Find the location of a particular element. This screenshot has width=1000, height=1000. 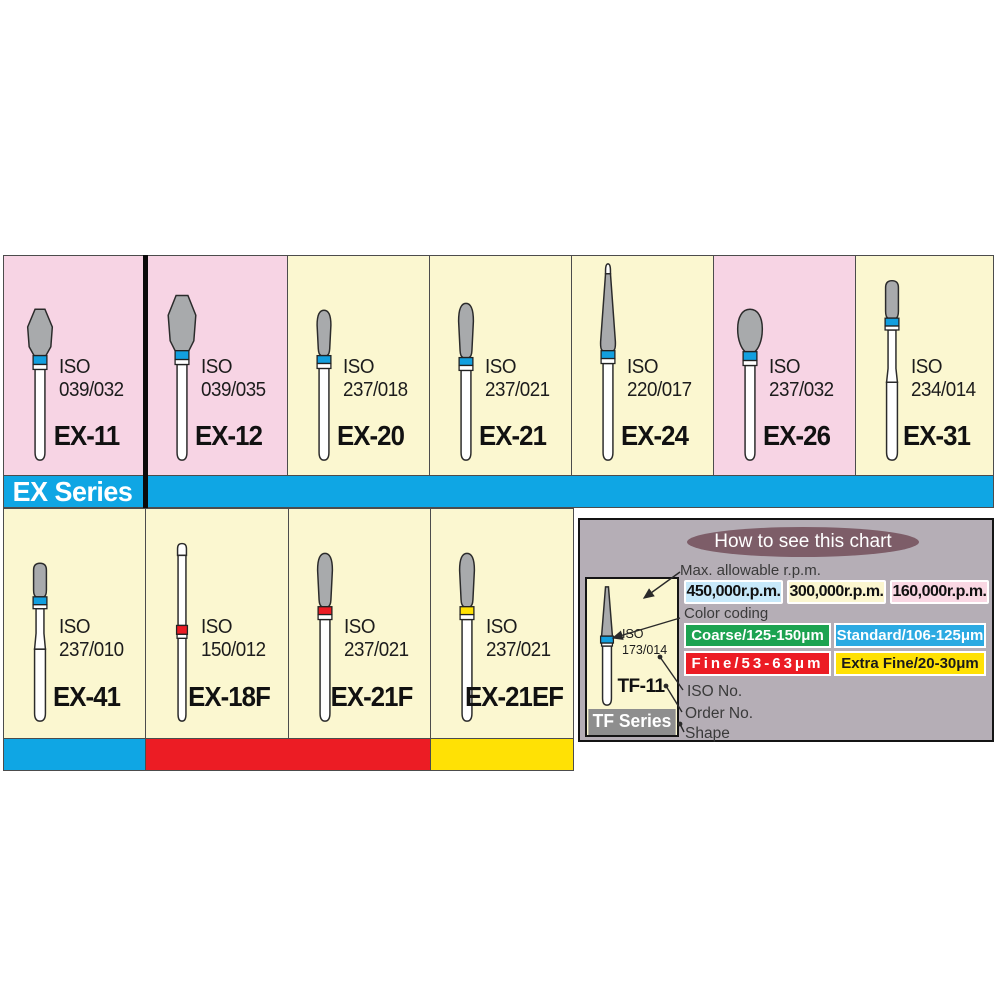

product-cell-ex-11: ISO 039/032 EX-11 is located at coordinates (74, 365).